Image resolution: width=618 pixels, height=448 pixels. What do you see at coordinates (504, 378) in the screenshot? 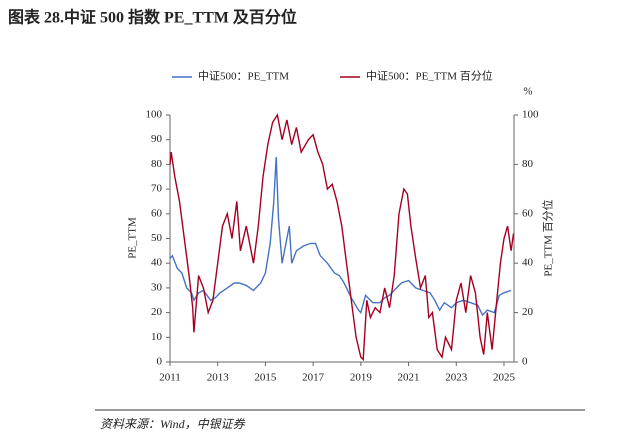
I see `x-tick-label: 2025` at bounding box center [504, 378].